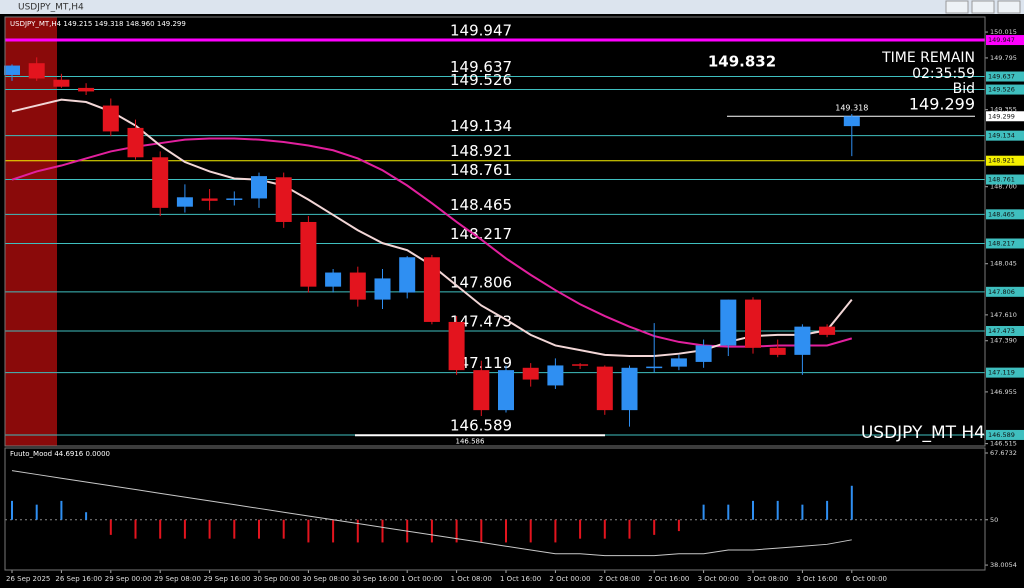 Image resolution: width=1024 pixels, height=588 pixels. I want to click on x-tick-label: 6 Oct 00:00, so click(866, 579).